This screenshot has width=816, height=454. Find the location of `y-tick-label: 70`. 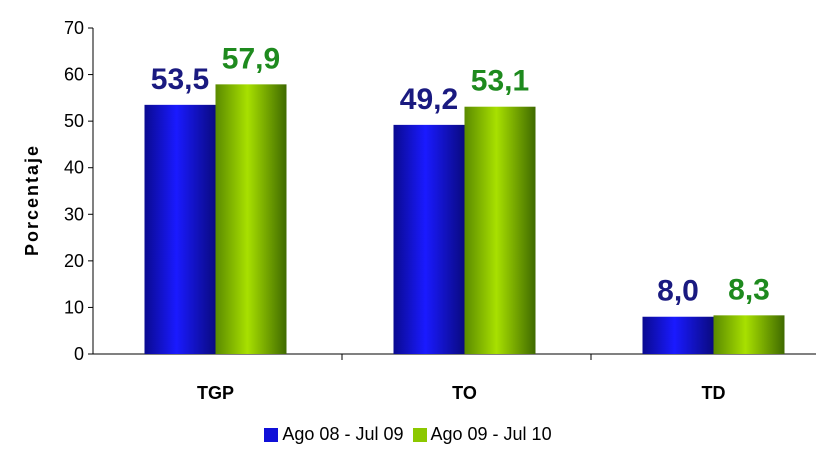

y-tick-label: 70 is located at coordinates (74, 28).